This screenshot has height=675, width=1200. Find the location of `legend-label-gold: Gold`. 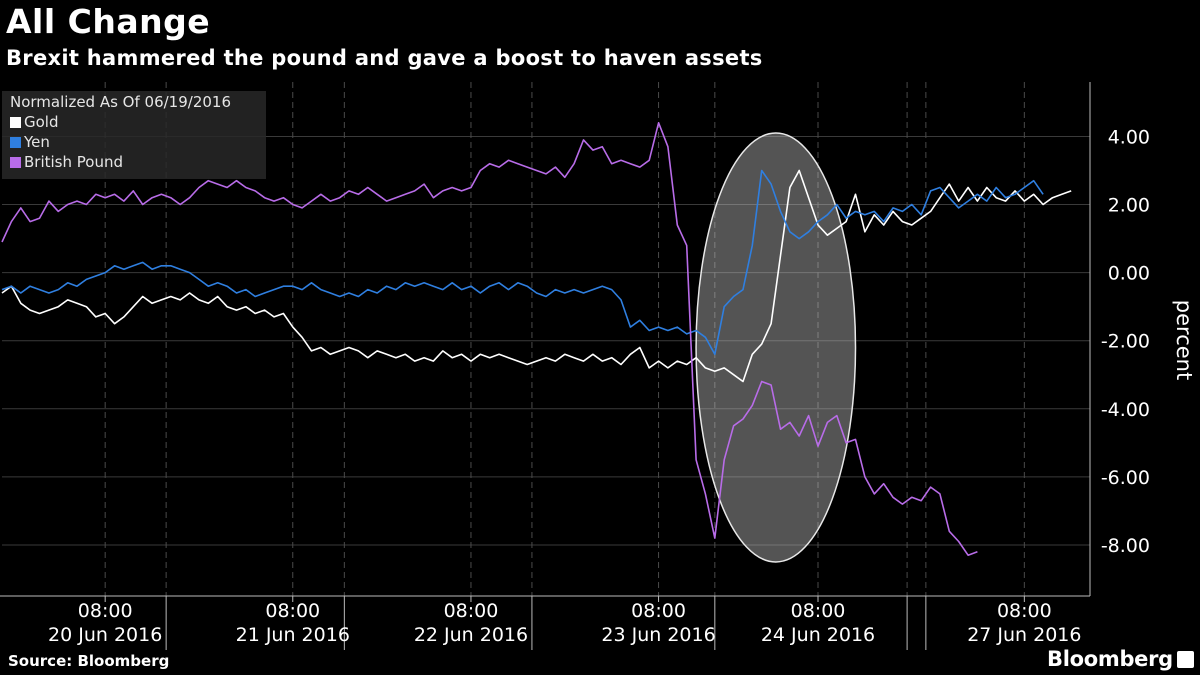

legend-label-gold: Gold is located at coordinates (41, 122).